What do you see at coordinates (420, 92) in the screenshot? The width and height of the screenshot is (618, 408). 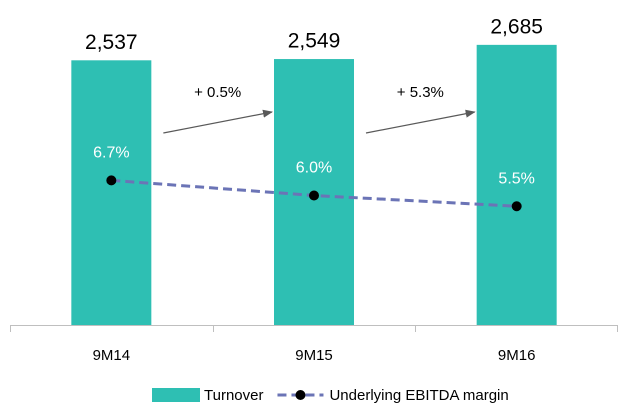 I see `annotation: + 5.3%` at bounding box center [420, 92].